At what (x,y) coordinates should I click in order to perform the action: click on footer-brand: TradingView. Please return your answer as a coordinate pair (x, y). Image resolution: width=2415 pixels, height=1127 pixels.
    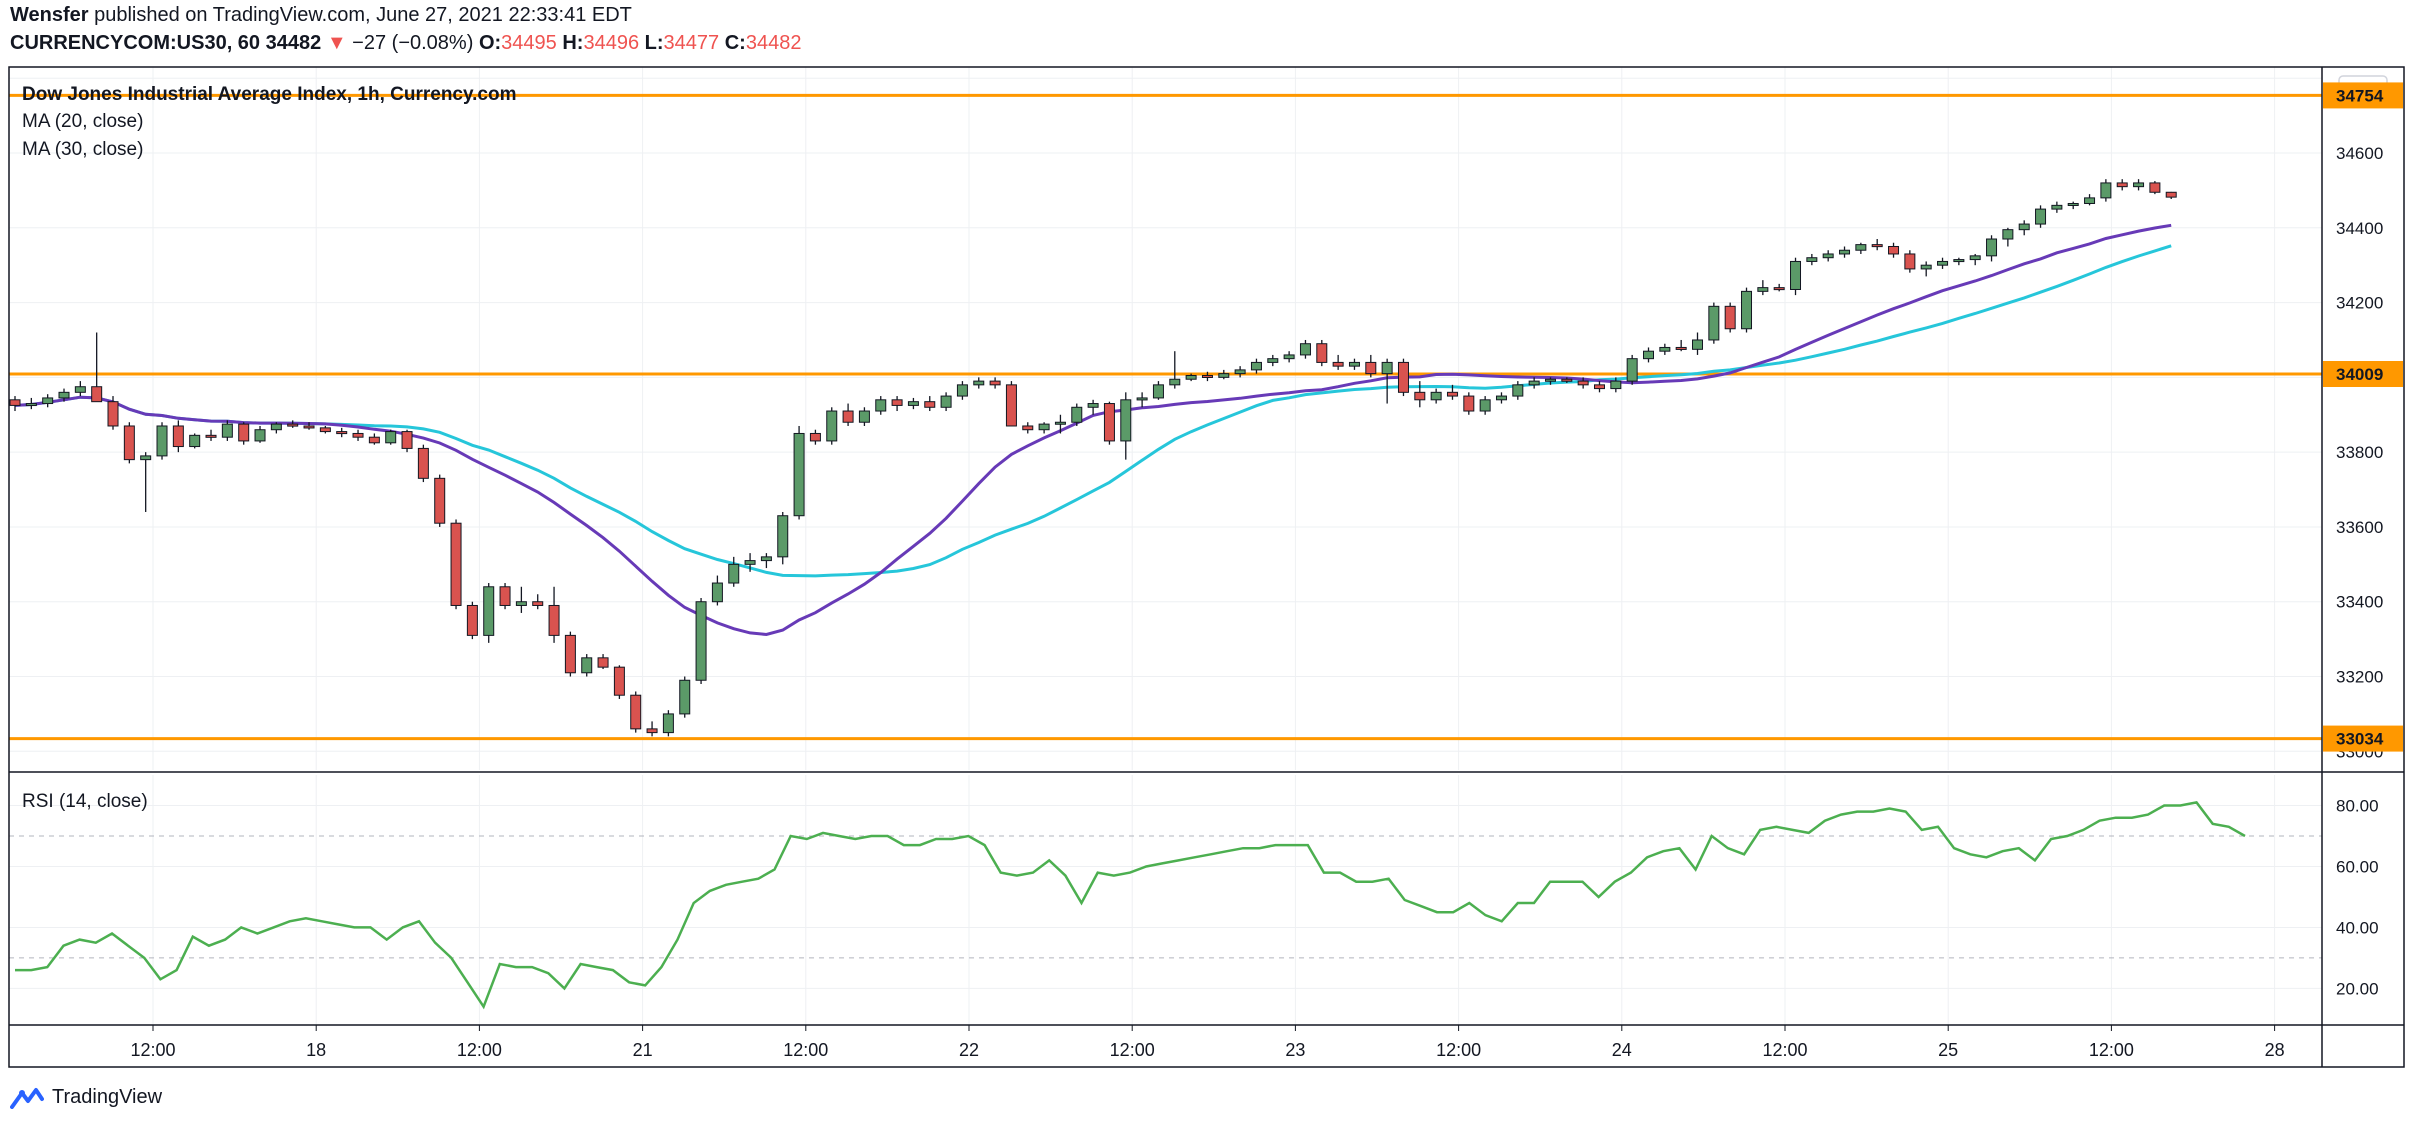
    Looking at the image, I should click on (86, 1097).